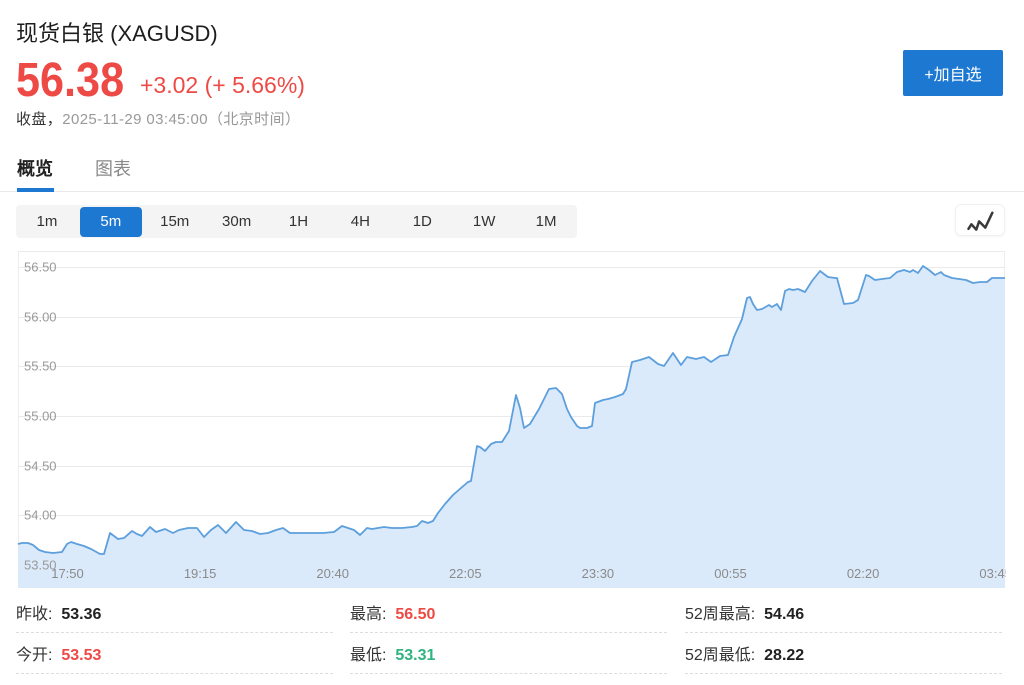 The image size is (1024, 685). I want to click on svg-text: 54.50, so click(40, 466).